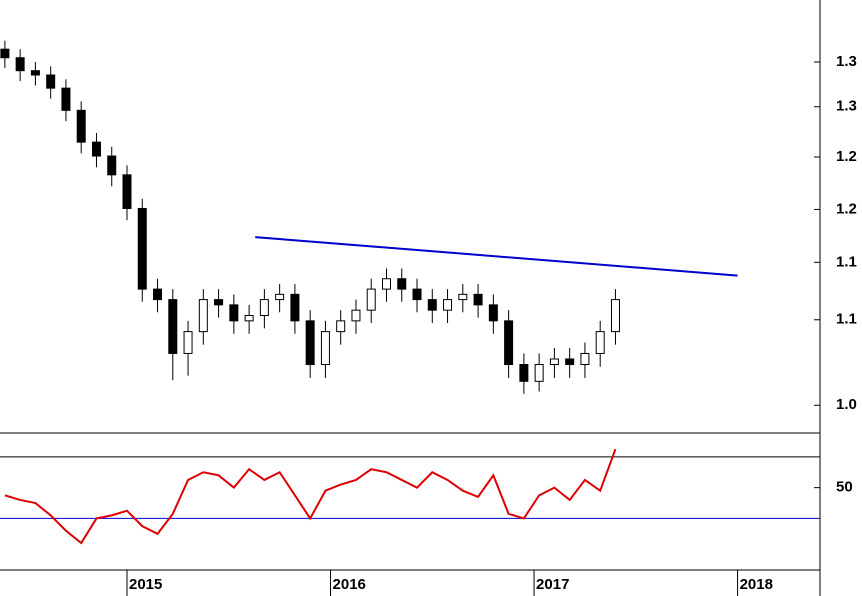 Image resolution: width=862 pixels, height=596 pixels. What do you see at coordinates (145, 584) in the screenshot?
I see `x-tick-label: 2015` at bounding box center [145, 584].